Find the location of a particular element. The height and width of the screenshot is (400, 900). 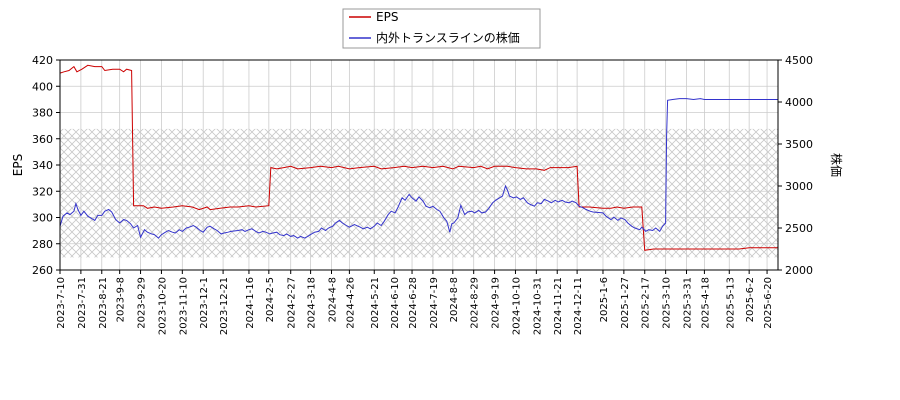

x-tick-label: 2023-12-21 is located at coordinates (224, 306).